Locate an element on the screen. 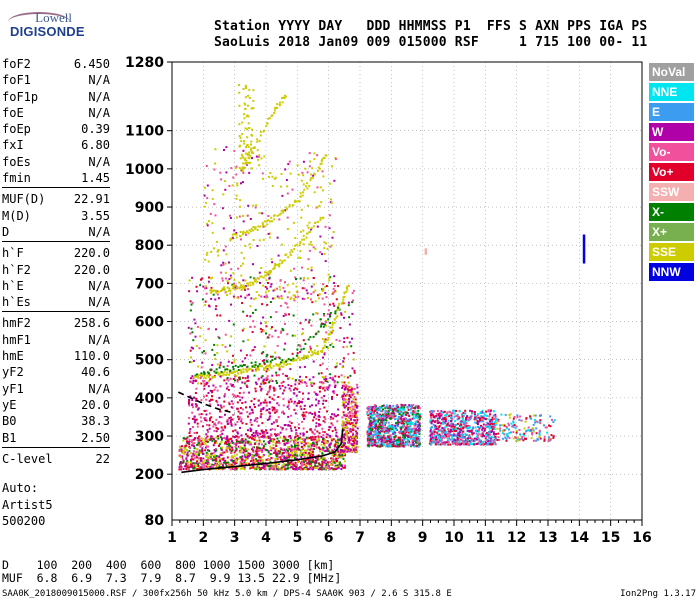 The width and height of the screenshot is (700, 600). param-name: foE is located at coordinates (13, 112).